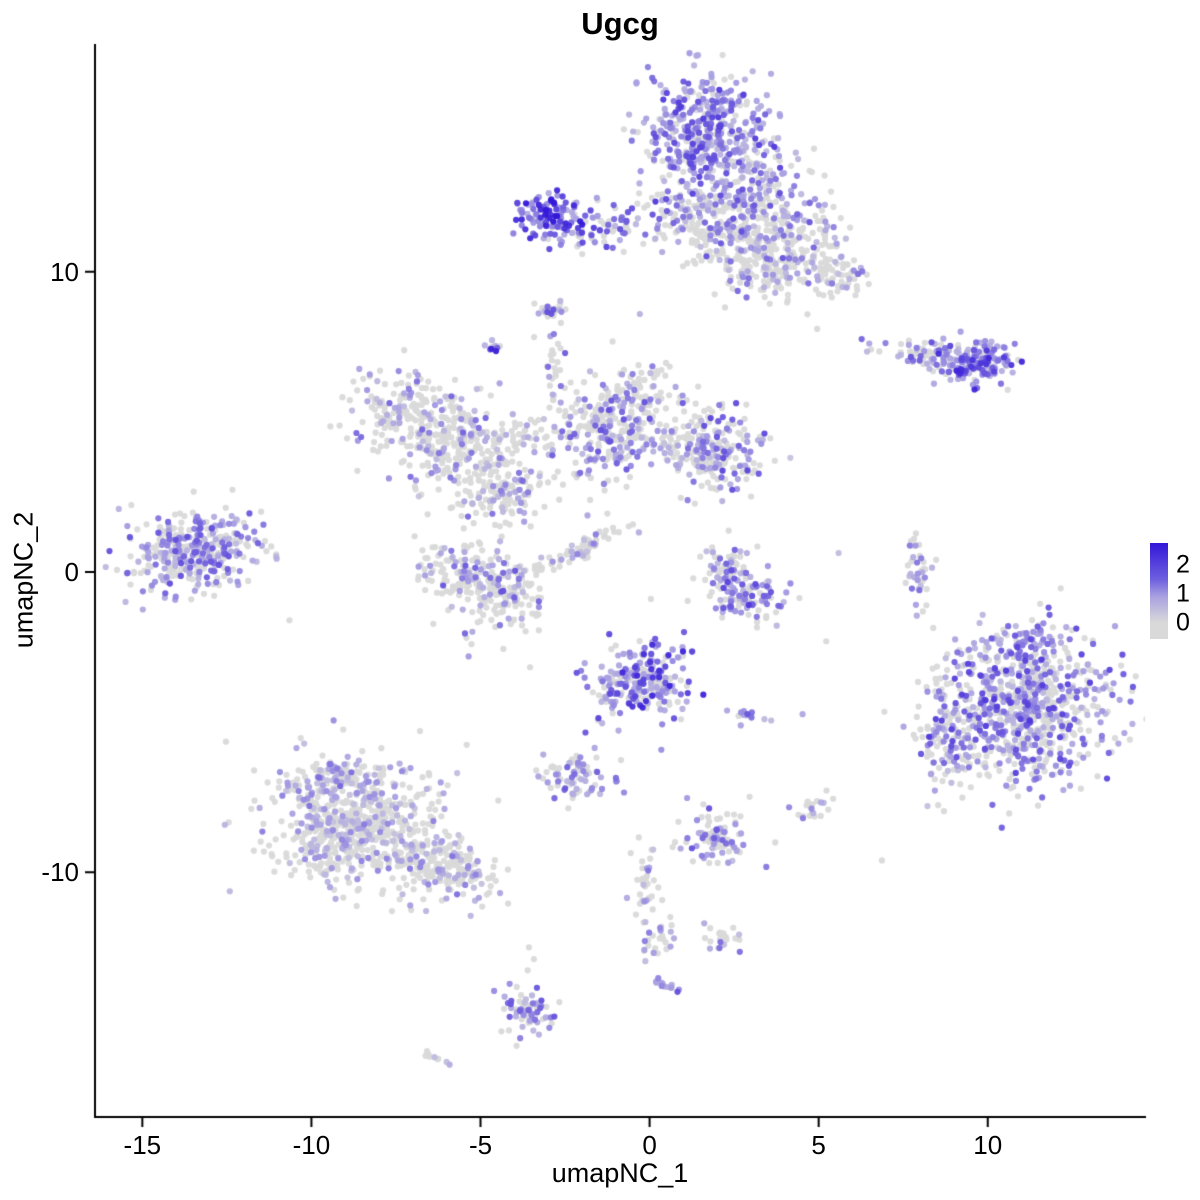  What do you see at coordinates (23, 580) in the screenshot?
I see `y-axis-label: umapNC_2` at bounding box center [23, 580].